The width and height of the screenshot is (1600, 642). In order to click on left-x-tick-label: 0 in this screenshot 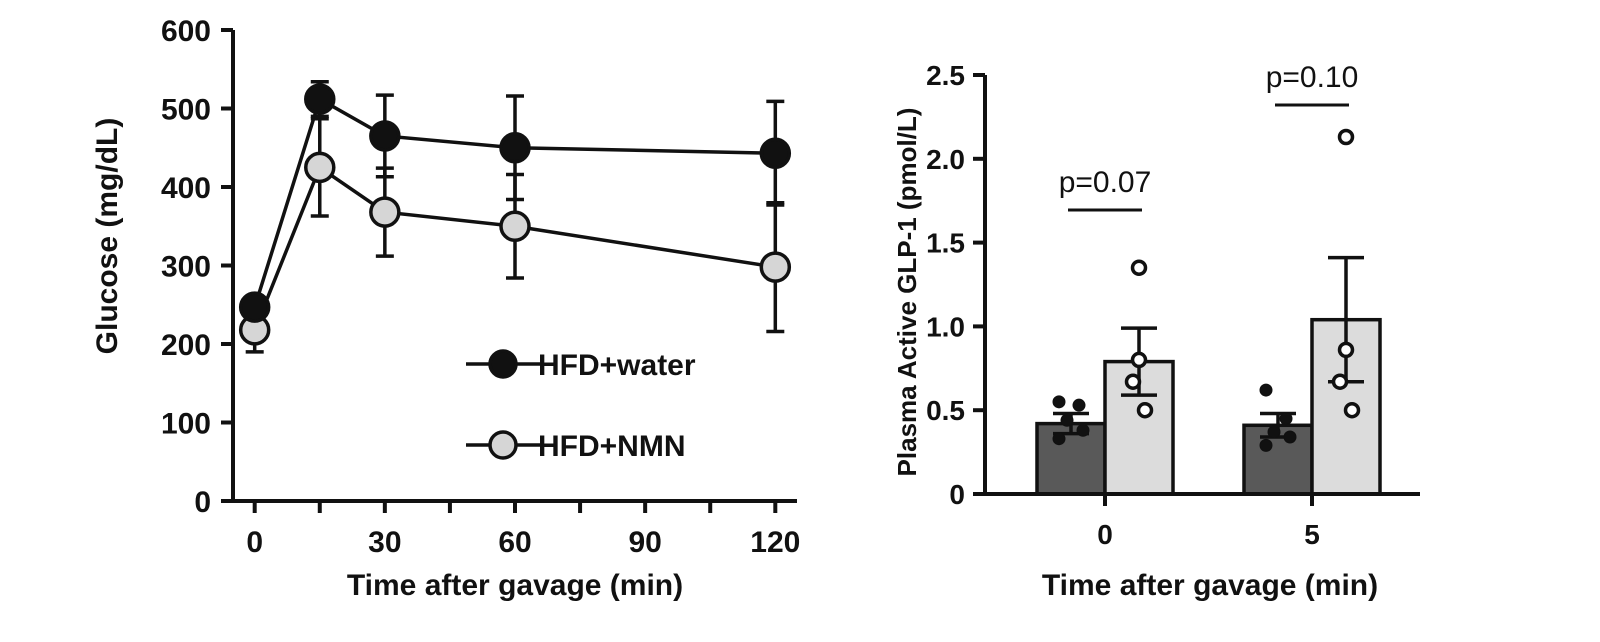, I will do `click(254, 542)`.